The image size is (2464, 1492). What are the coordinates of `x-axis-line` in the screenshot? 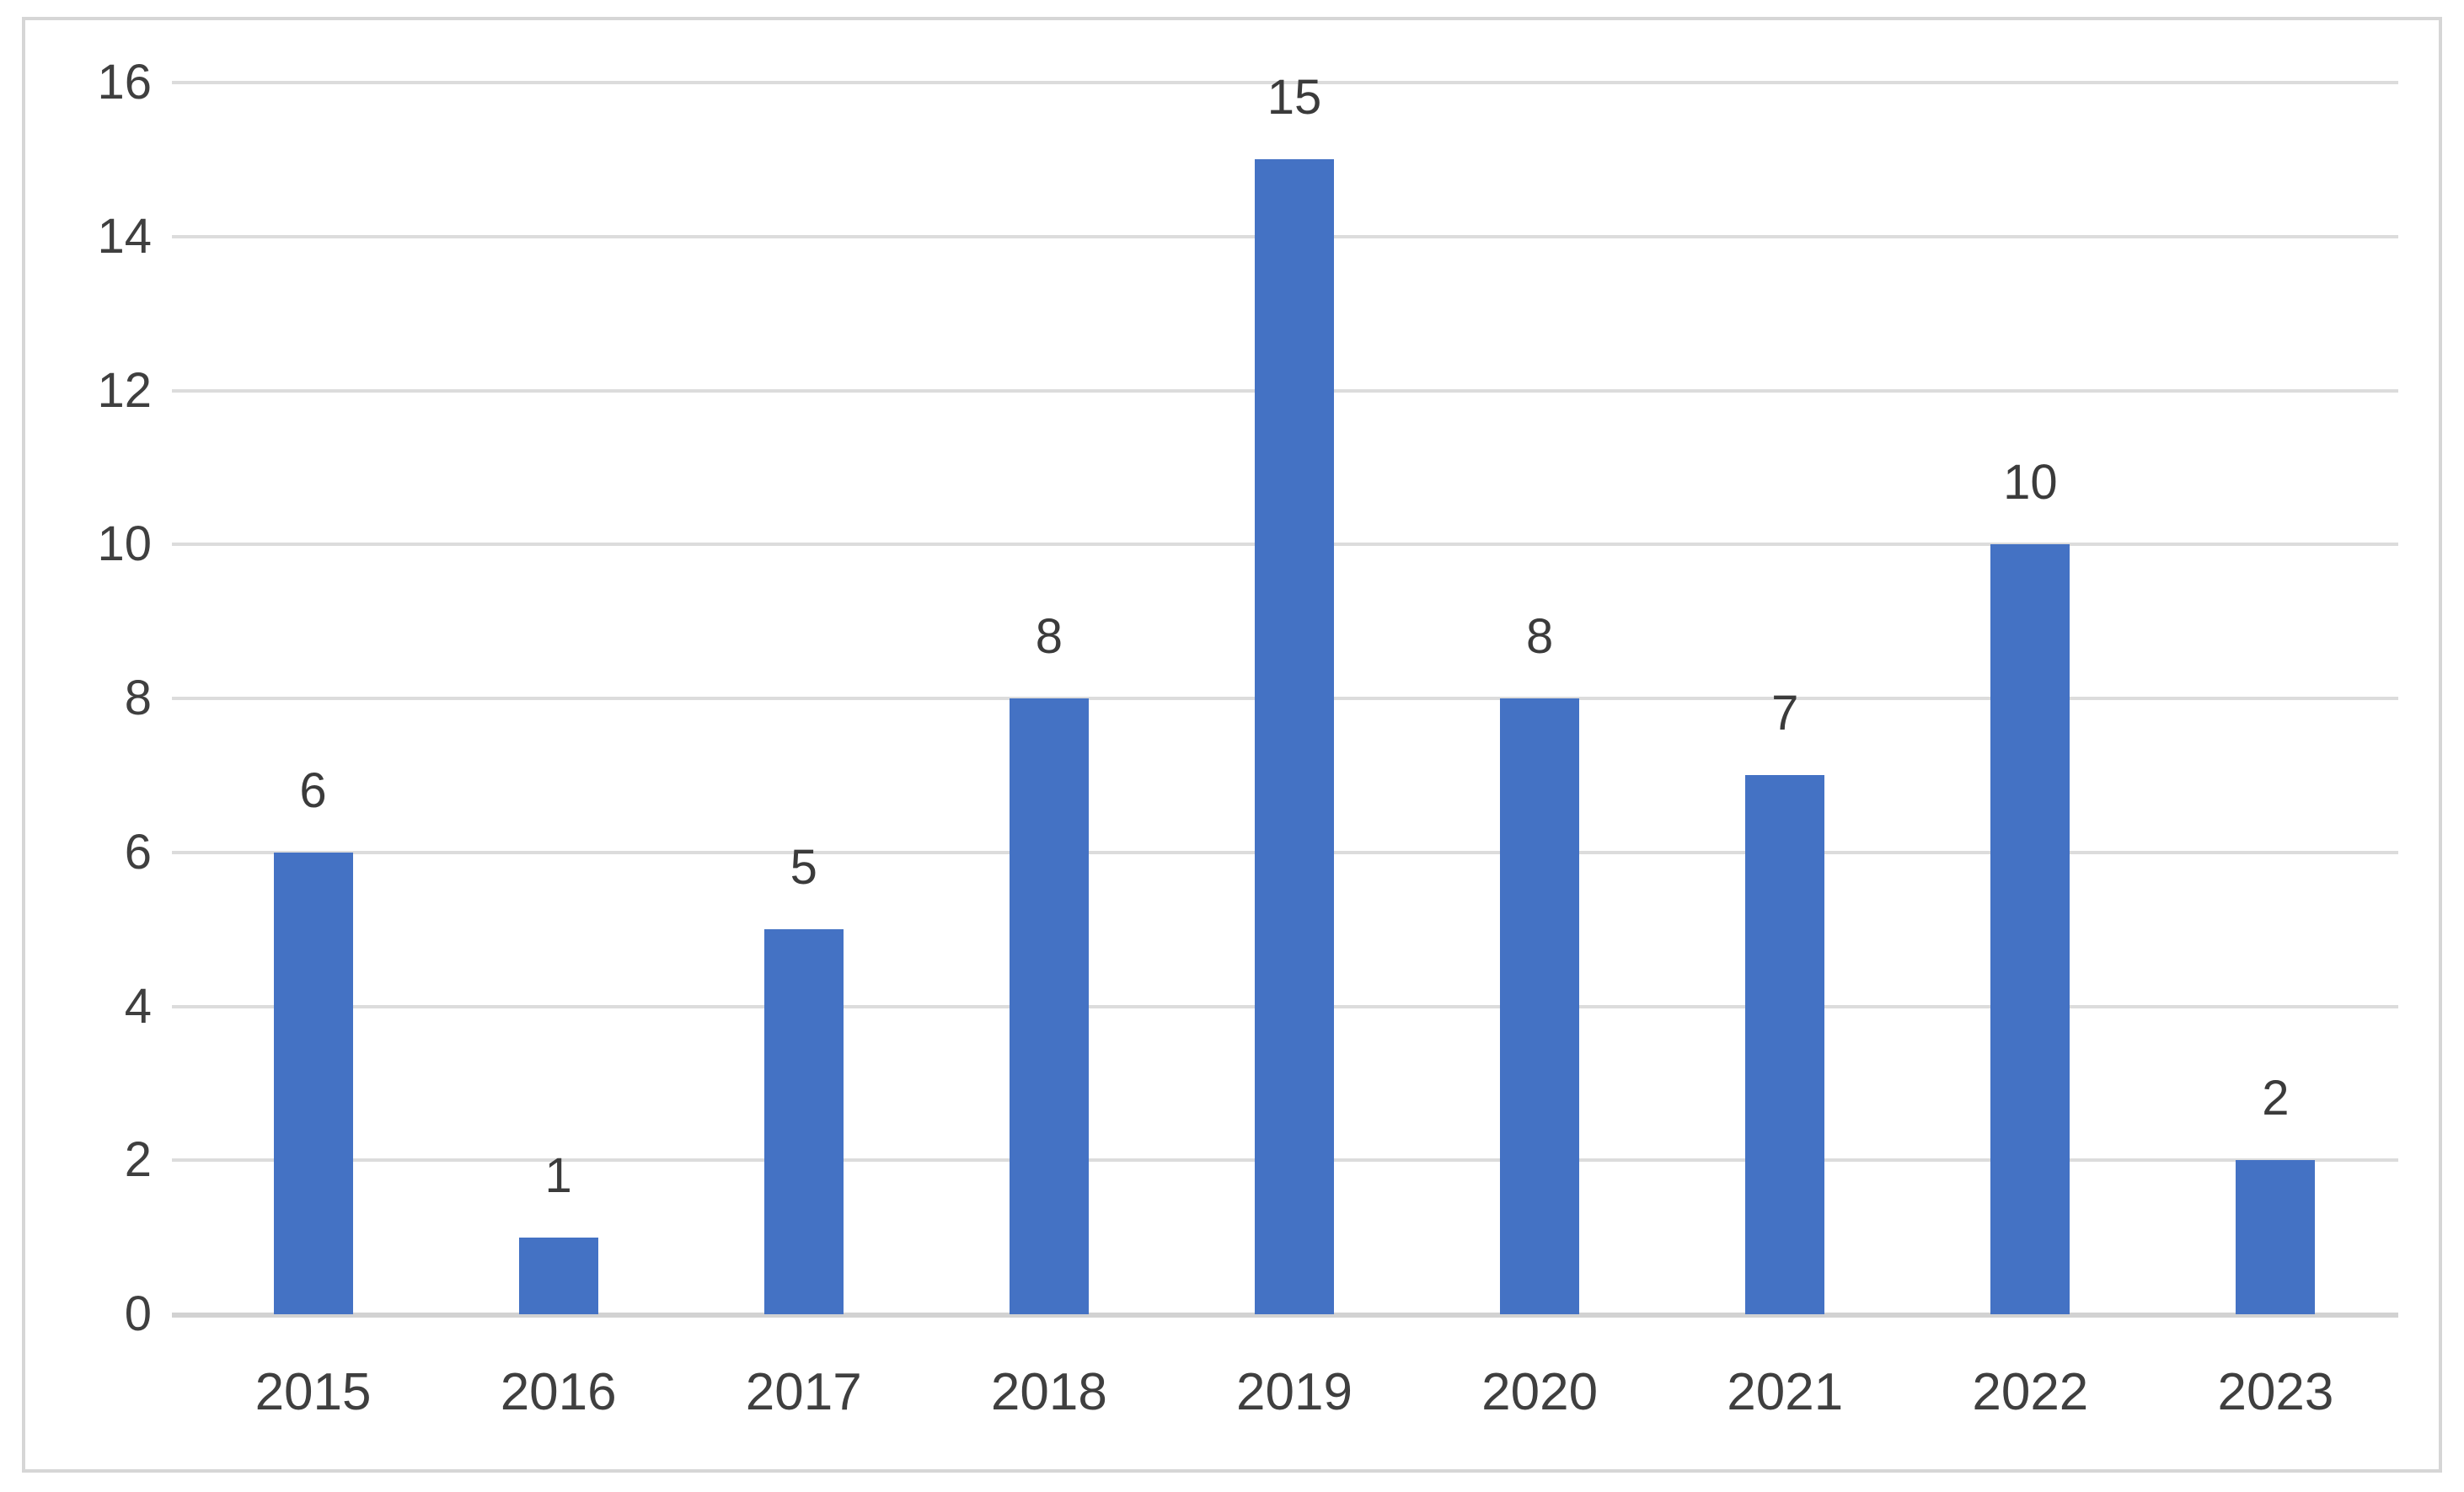 It's located at (1285, 1316).